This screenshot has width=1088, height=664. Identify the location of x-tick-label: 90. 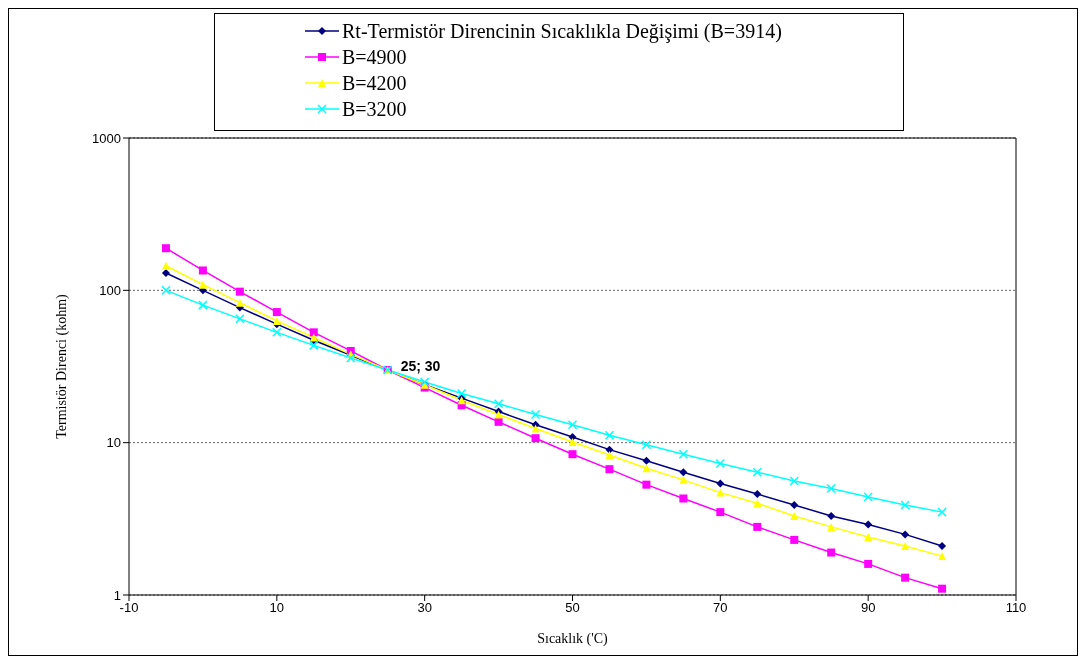
(868, 608).